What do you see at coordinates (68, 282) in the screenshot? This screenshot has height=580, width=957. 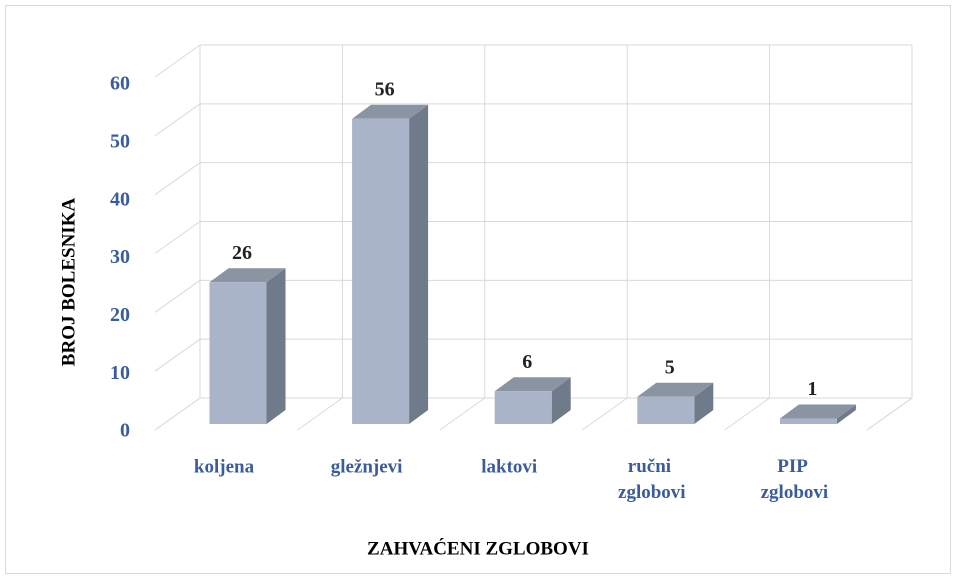 I see `y-axis-title: BROJ BOLESNIKA` at bounding box center [68, 282].